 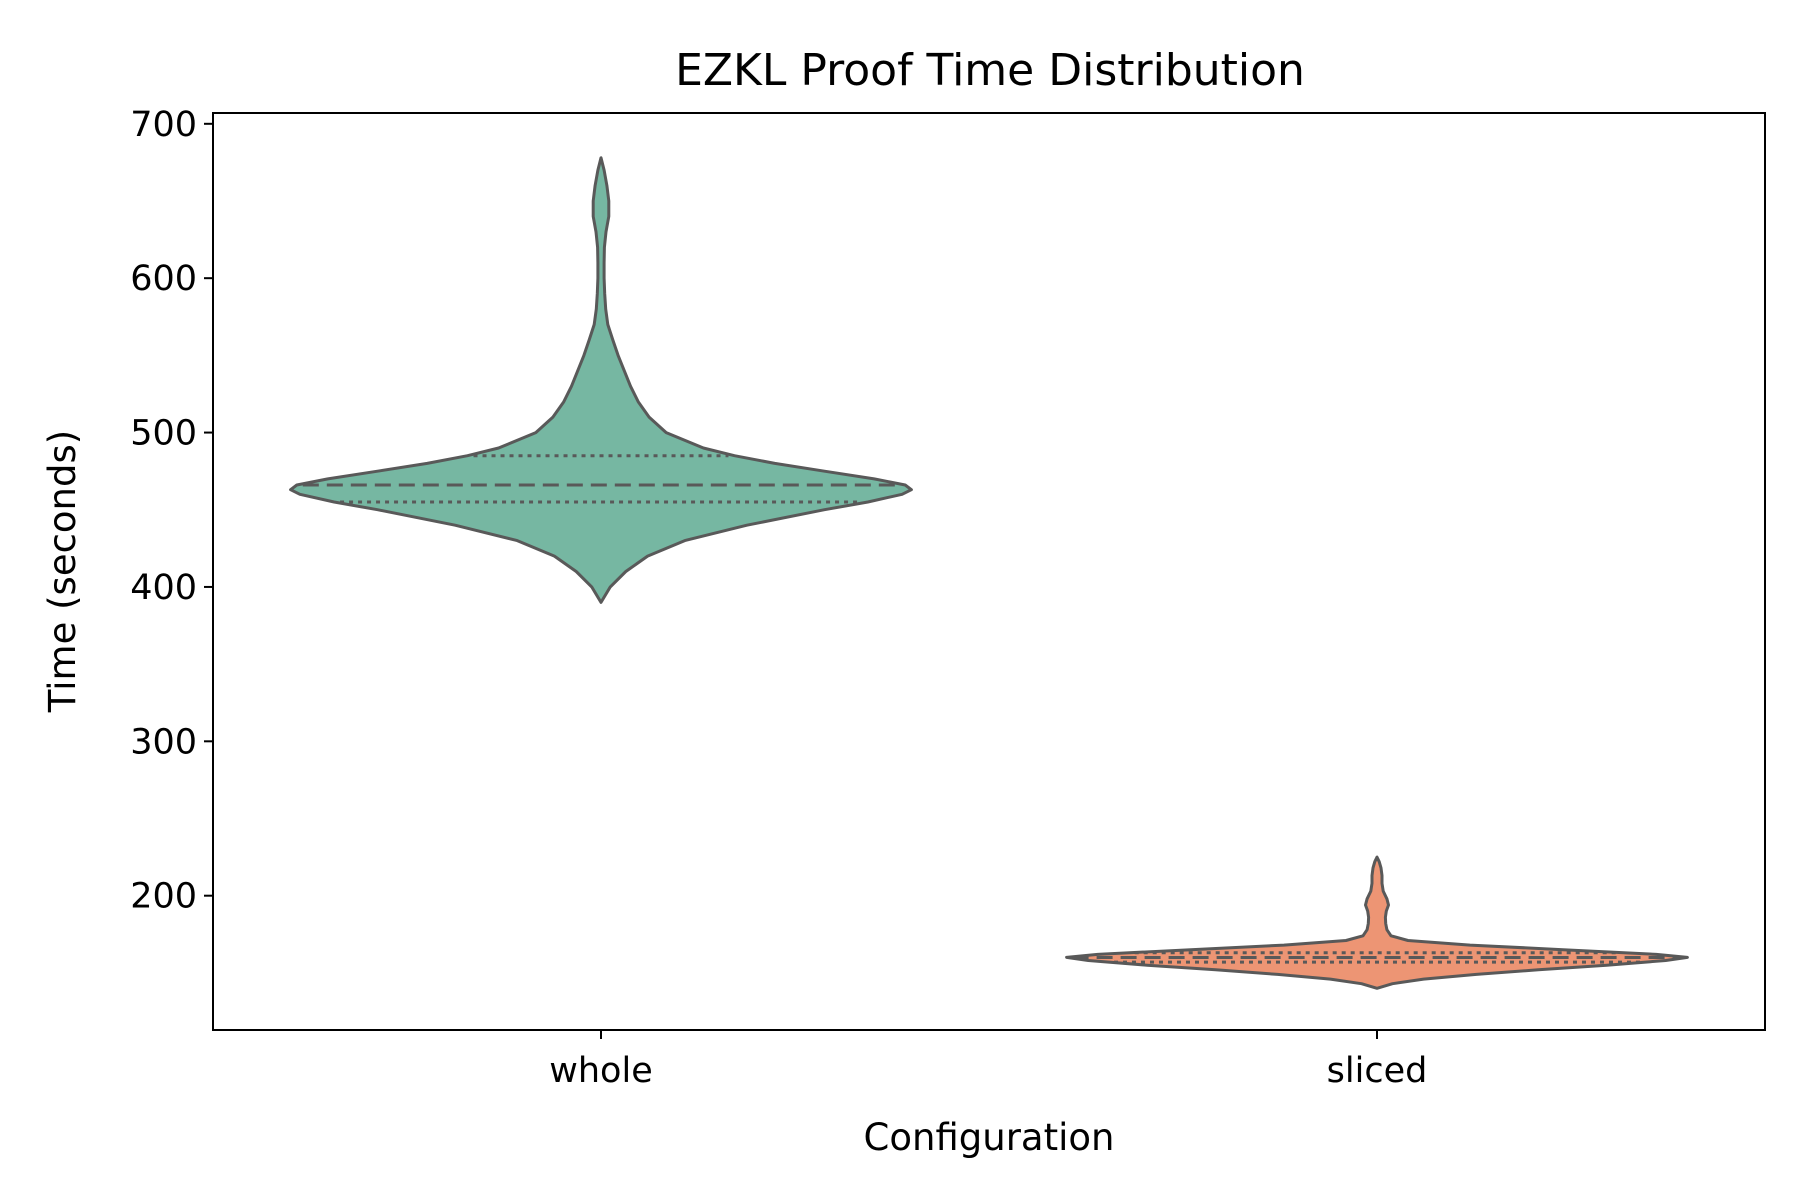 What do you see at coordinates (171, 511) in the screenshot?
I see `y-axis: 200 300 400 500 600 700` at bounding box center [171, 511].